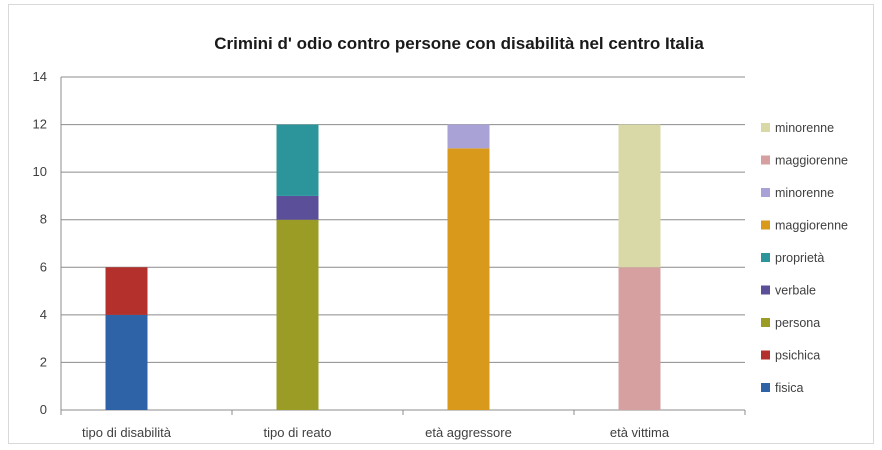  Describe the element at coordinates (40, 124) in the screenshot. I see `y-tick-label: 12` at that location.